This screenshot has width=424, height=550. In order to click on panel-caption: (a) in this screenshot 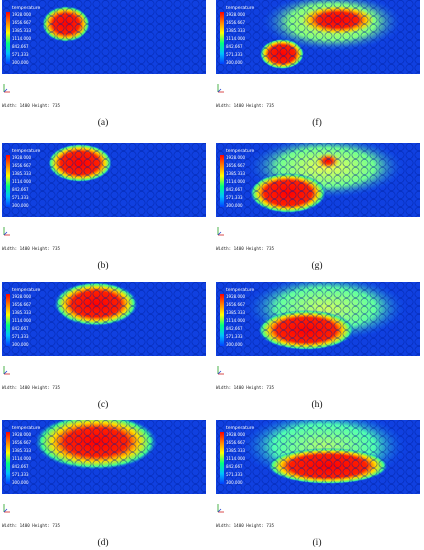, I will do `click(103, 123)`.